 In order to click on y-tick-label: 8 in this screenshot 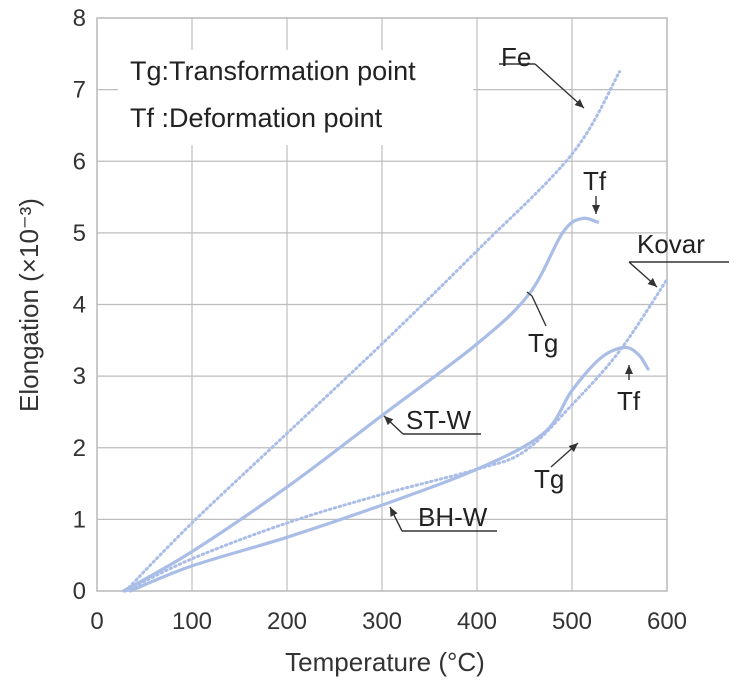, I will do `click(79, 18)`.